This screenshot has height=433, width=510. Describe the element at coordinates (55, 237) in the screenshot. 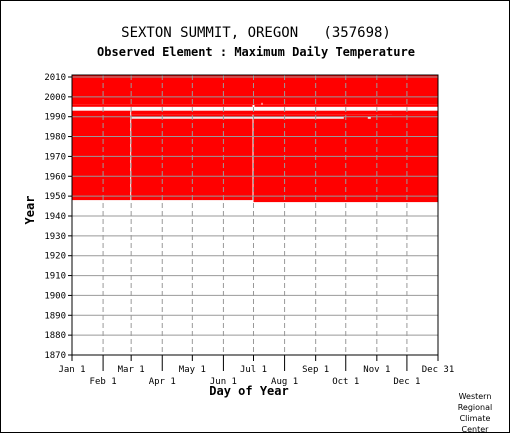

I see `y-tick-label: 1930` at that location.